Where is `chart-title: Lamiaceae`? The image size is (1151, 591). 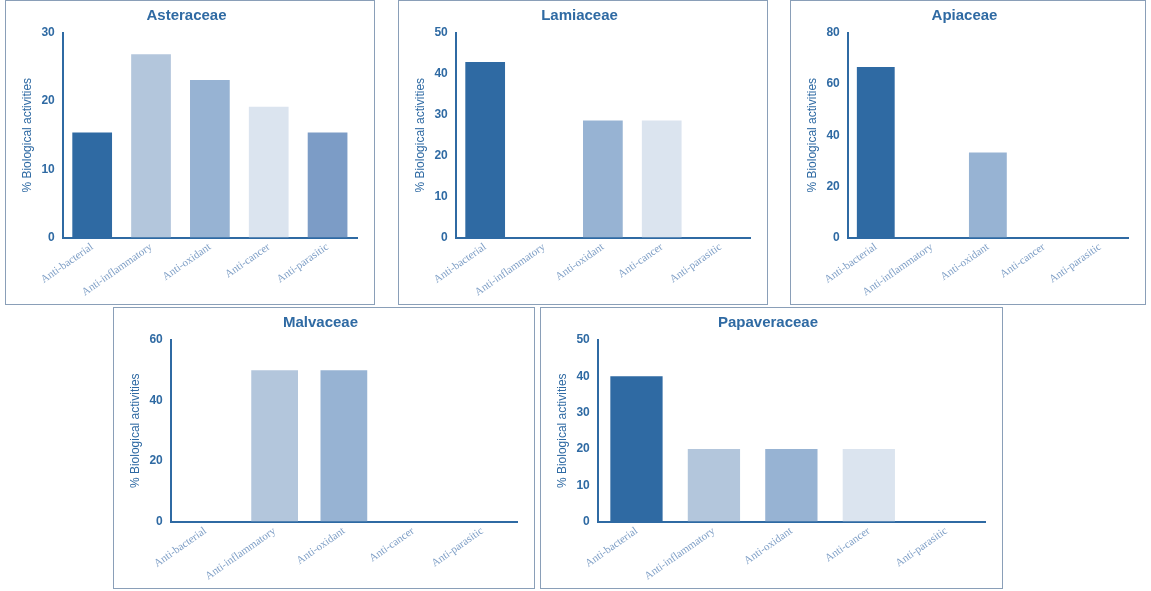 chart-title: Lamiaceae is located at coordinates (579, 15).